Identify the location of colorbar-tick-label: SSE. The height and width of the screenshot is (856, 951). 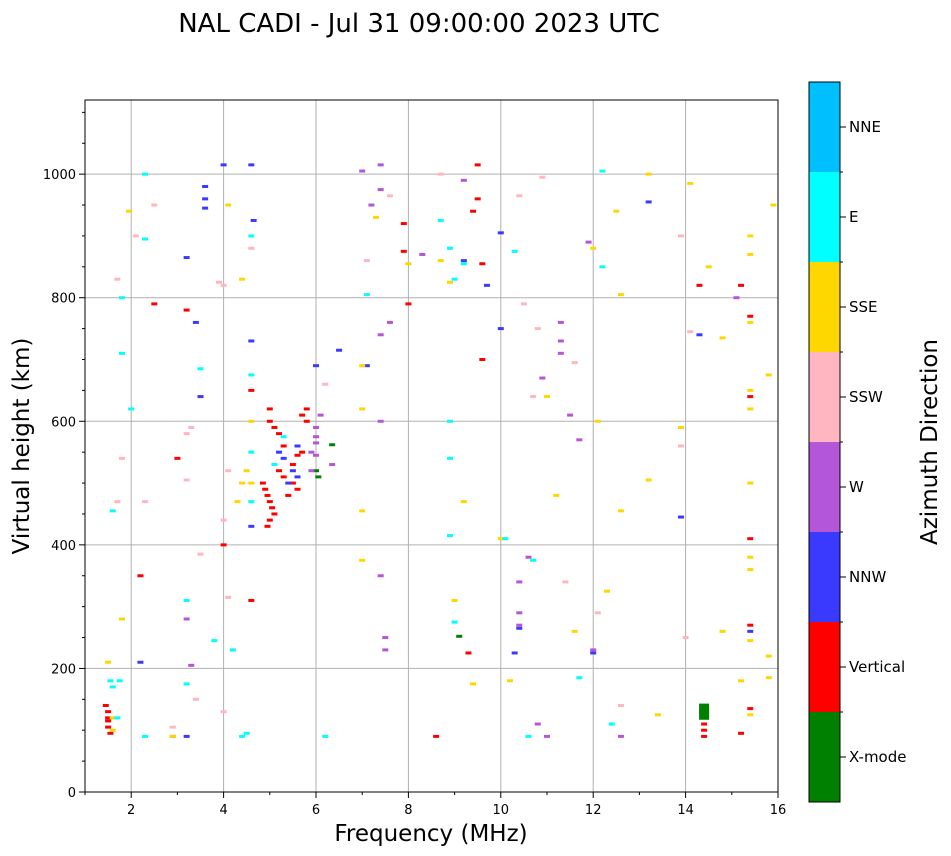
(863, 307).